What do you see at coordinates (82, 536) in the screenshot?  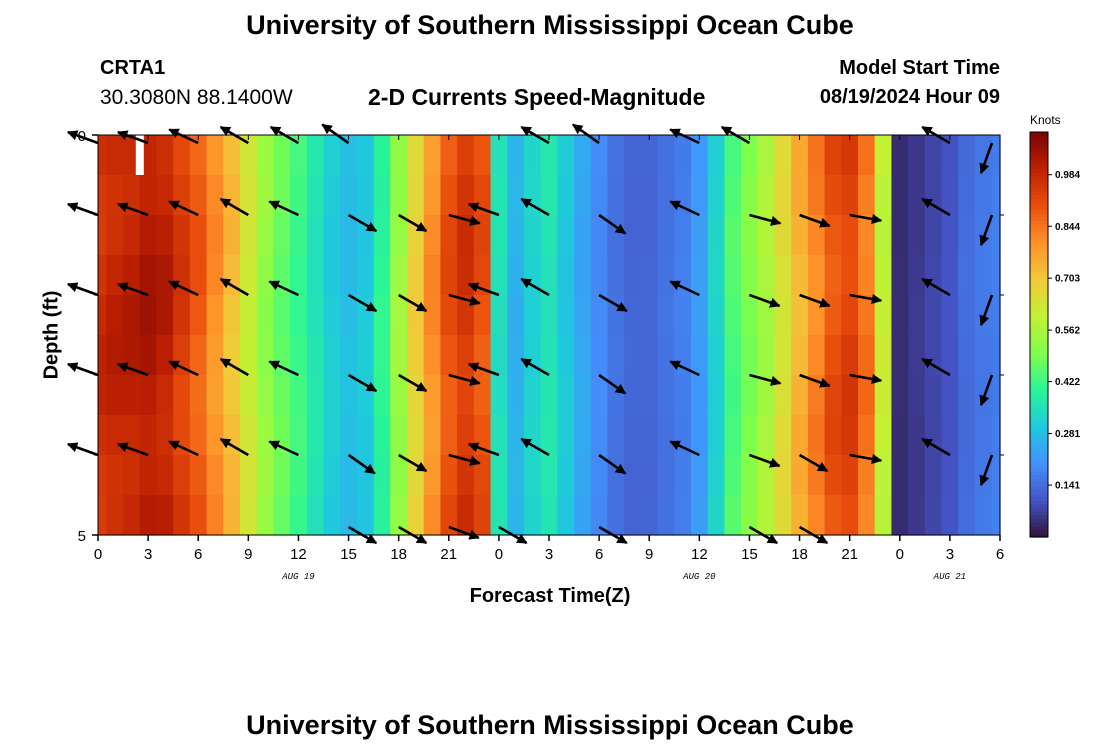 I see `y-tick-label: 5` at bounding box center [82, 536].